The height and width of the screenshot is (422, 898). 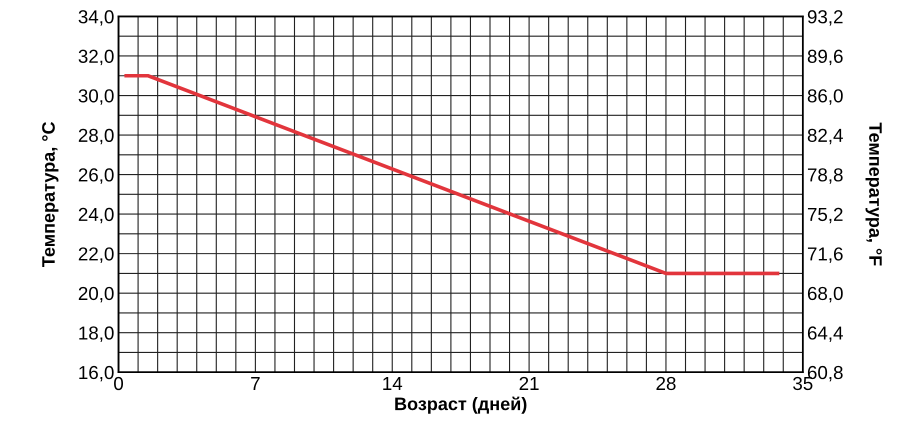 What do you see at coordinates (825, 294) in the screenshot?
I see `y2-tick-label: 68,0` at bounding box center [825, 294].